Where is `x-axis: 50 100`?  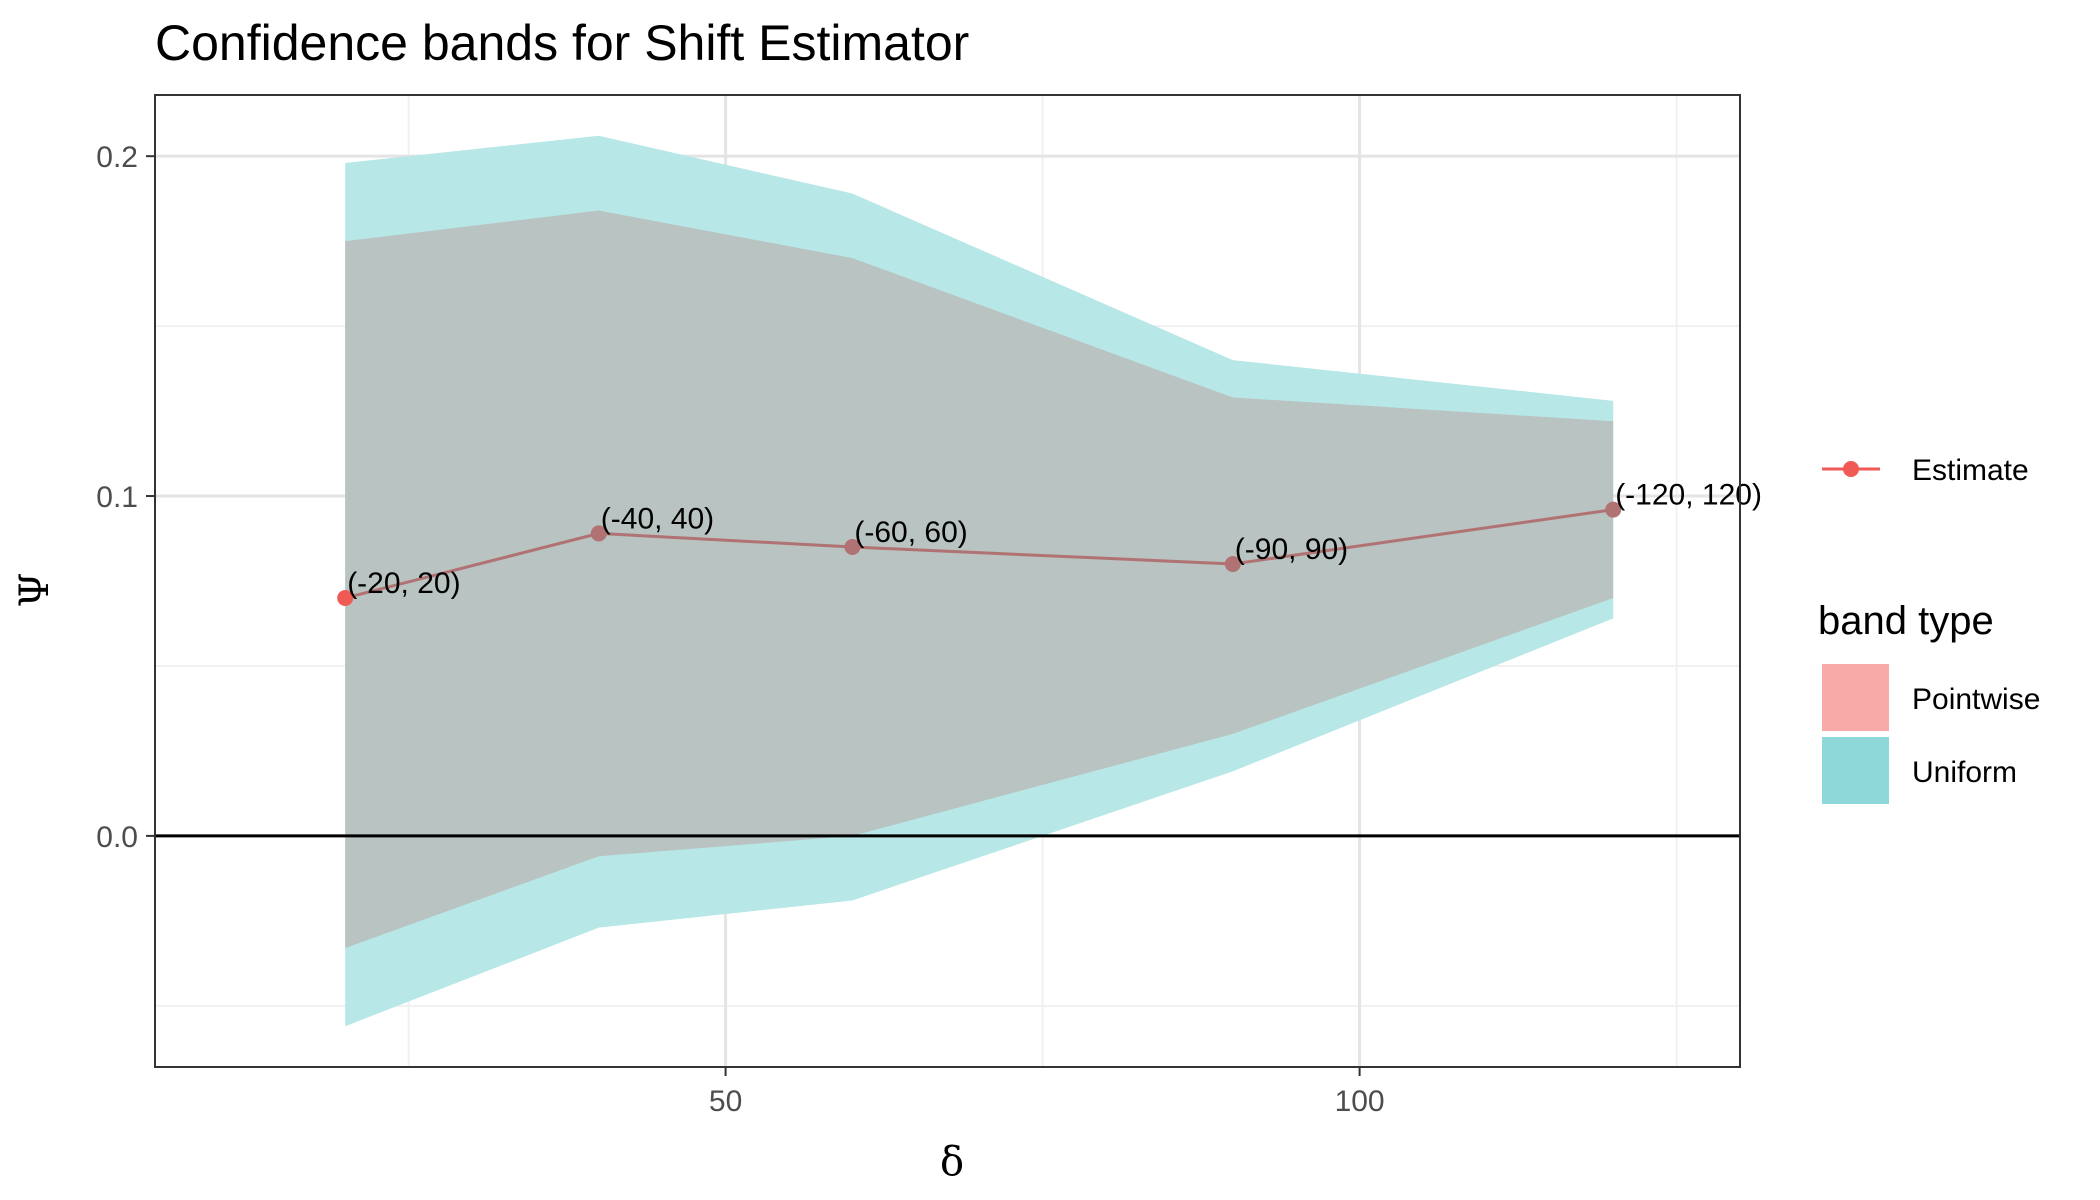 x-axis: 50 100 is located at coordinates (1047, 1092).